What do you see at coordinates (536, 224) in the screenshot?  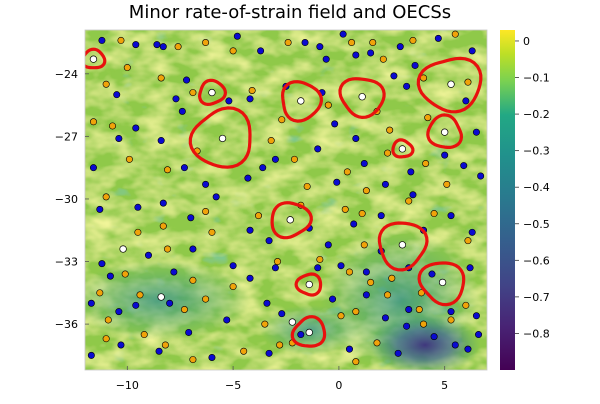 I see `colorbar-tick-label: −0.5` at bounding box center [536, 224].